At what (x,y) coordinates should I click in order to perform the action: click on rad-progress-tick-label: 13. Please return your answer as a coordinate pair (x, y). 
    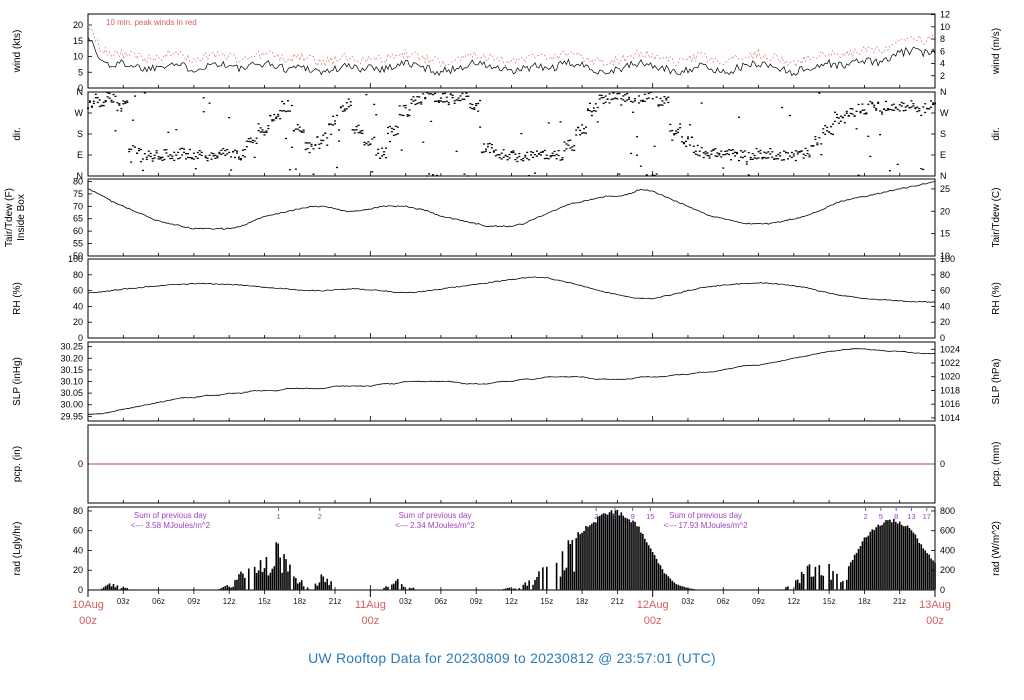
    Looking at the image, I should click on (911, 516).